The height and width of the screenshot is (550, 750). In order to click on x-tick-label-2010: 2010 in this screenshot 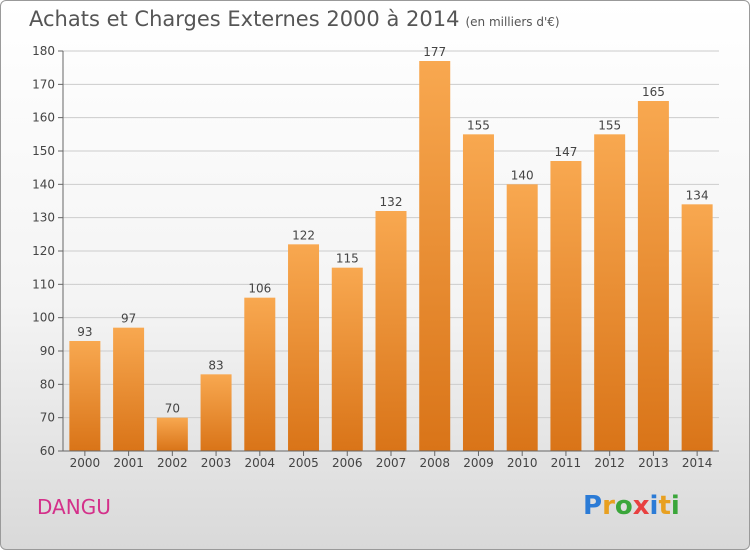, I will do `click(522, 463)`.